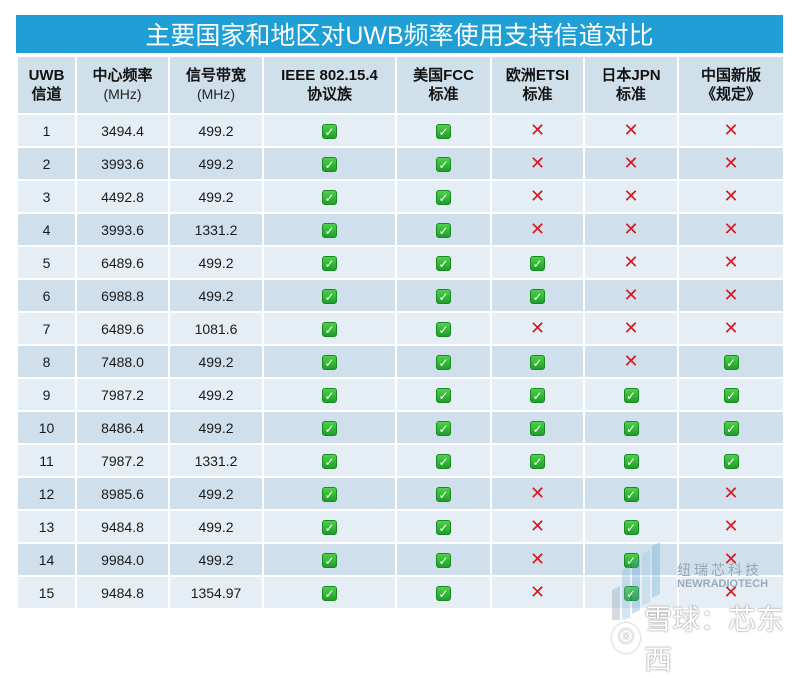  I want to click on cell-center-frequency: 6489.6, so click(122, 328).